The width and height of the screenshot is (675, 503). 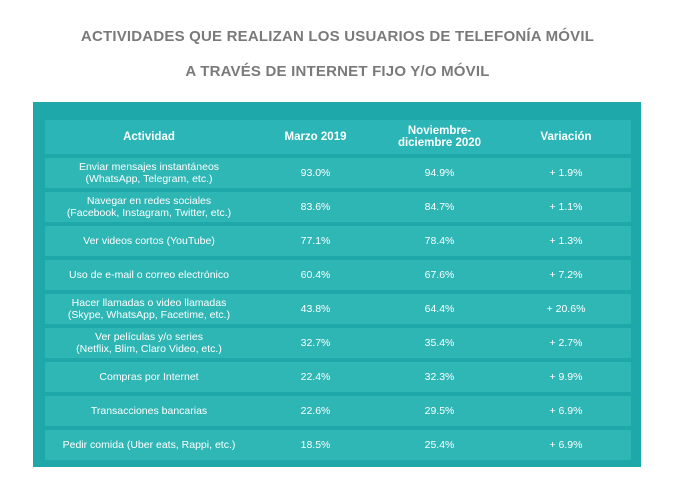 What do you see at coordinates (566, 241) in the screenshot?
I see `cell-variacion: + 1.3%` at bounding box center [566, 241].